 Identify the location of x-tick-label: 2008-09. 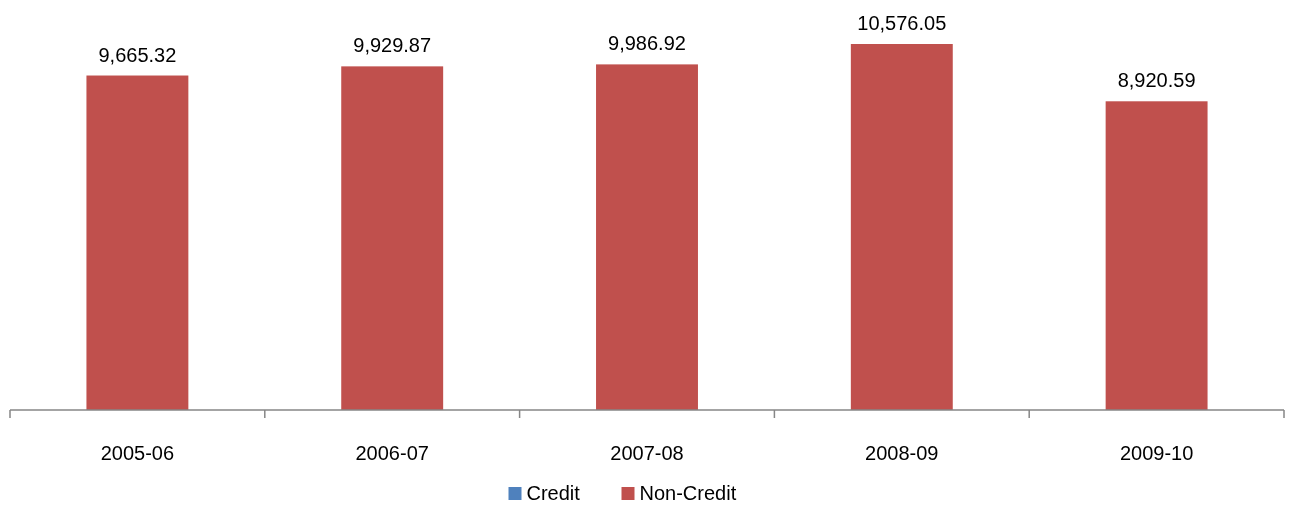
(902, 453).